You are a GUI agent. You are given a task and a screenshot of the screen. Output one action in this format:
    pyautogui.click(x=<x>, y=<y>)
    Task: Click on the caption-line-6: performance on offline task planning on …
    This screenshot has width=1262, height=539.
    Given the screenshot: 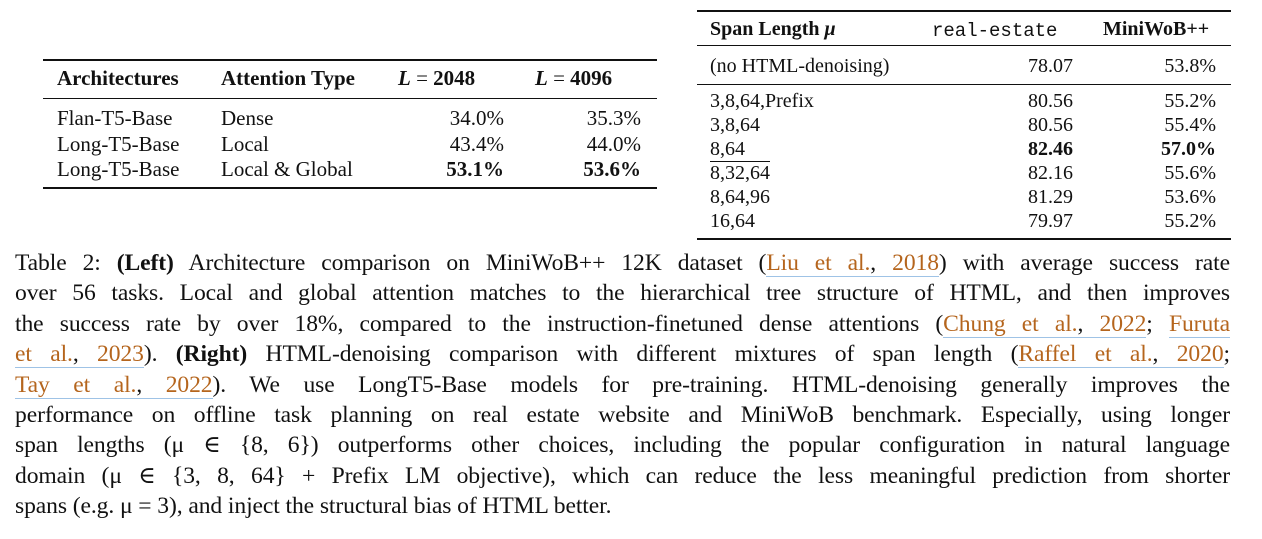 What is the action you would take?
    pyautogui.click(x=622, y=415)
    